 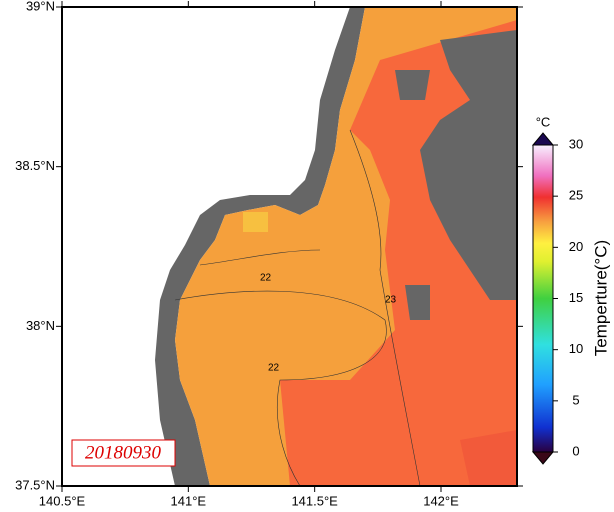 I want to click on lat-label: 38°N, so click(x=40, y=325).